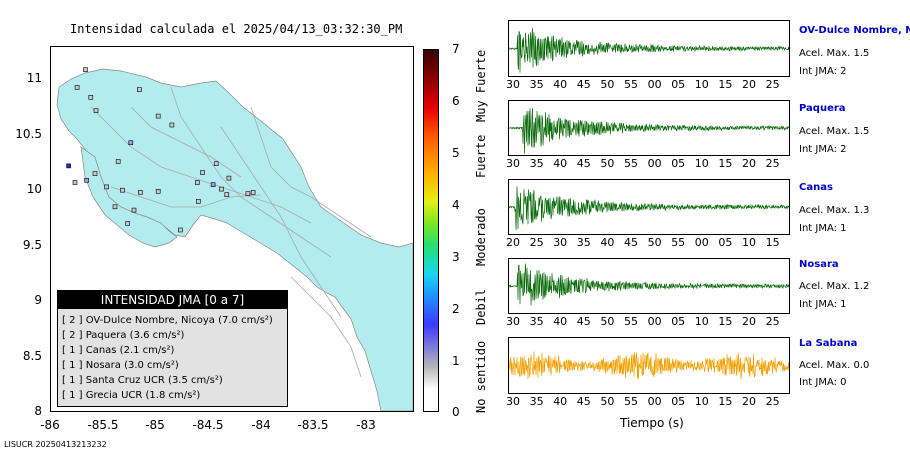 The height and width of the screenshot is (460, 910). Describe the element at coordinates (823, 71) in the screenshot. I see `station-intensity: Int JMA: 2` at that location.